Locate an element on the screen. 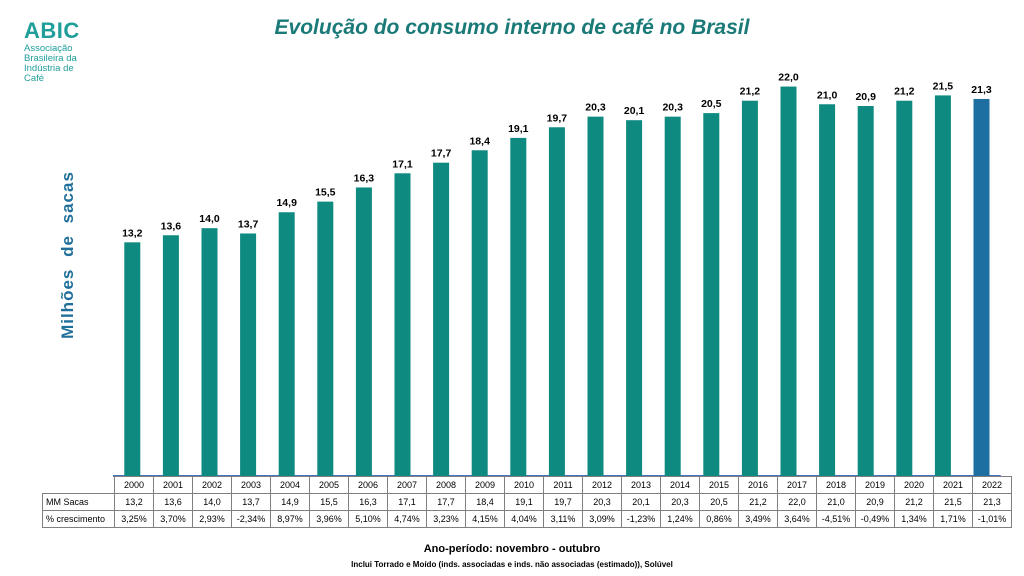 The image size is (1024, 576). year-tick-label: 2014 is located at coordinates (680, 485).